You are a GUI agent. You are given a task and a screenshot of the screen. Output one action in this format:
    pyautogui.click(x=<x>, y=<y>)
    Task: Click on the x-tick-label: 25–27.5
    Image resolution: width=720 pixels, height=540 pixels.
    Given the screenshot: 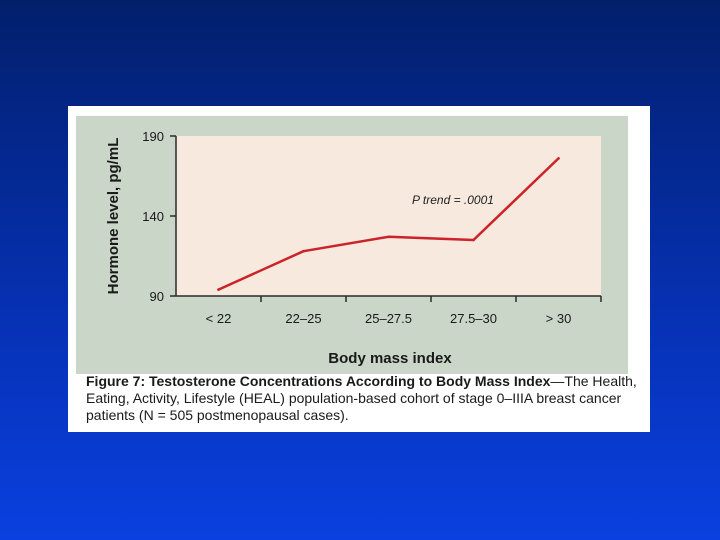 What is the action you would take?
    pyautogui.click(x=388, y=318)
    